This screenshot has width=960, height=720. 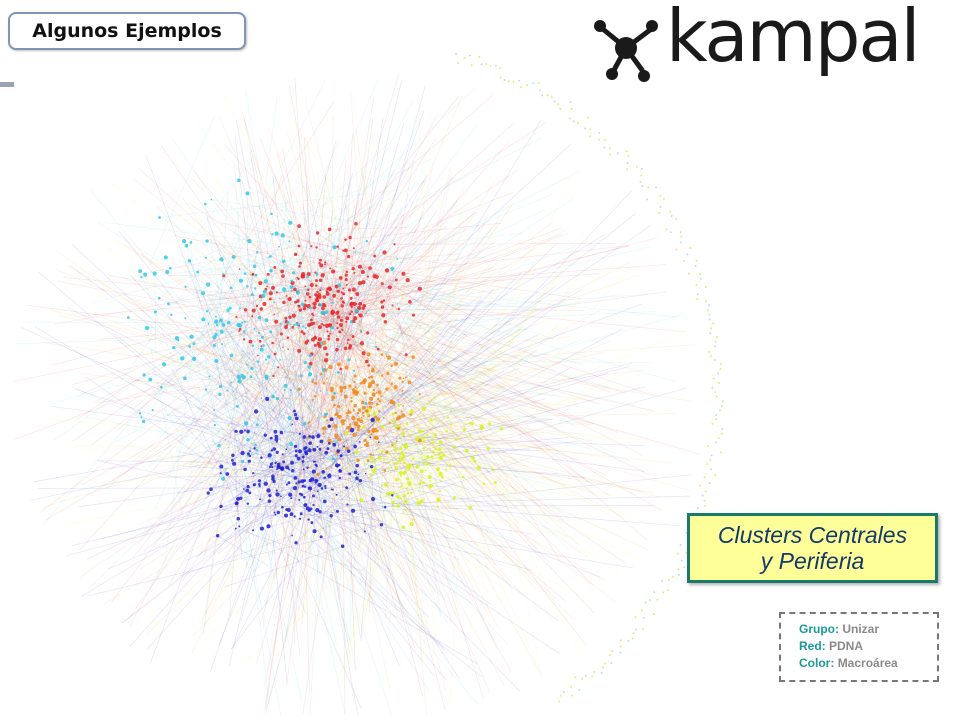 What do you see at coordinates (867, 663) in the screenshot?
I see `legend-value: Macroárea` at bounding box center [867, 663].